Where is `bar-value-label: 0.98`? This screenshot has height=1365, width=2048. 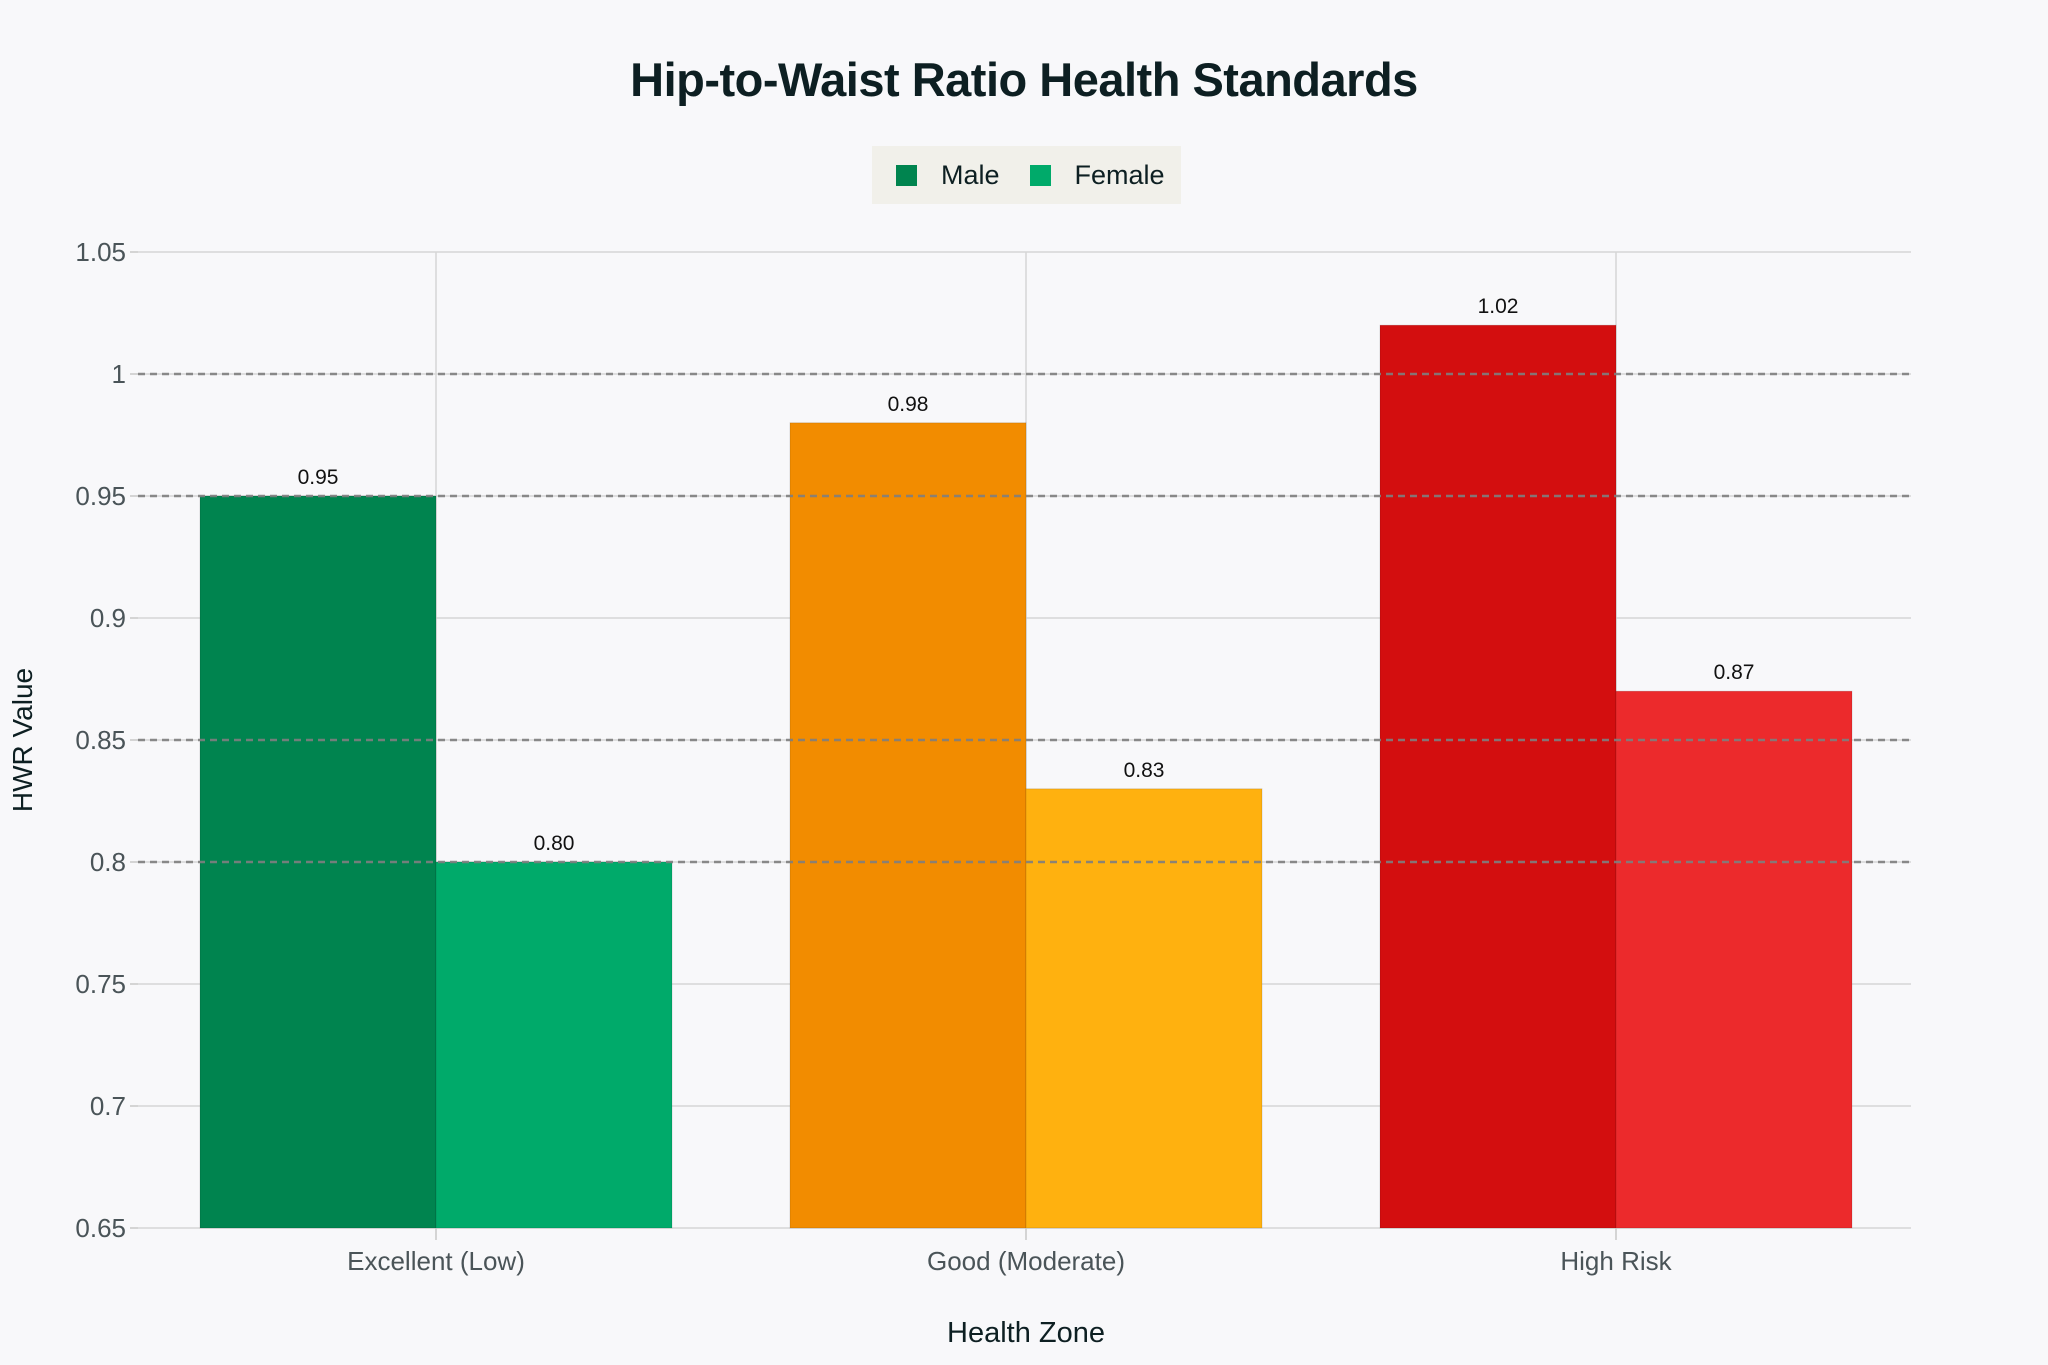 bar-value-label: 0.98 is located at coordinates (908, 404).